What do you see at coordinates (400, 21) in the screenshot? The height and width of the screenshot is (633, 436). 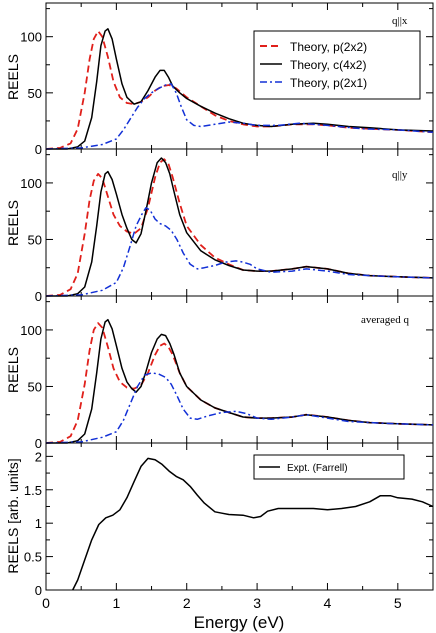 I see `panel-1-annotation: q||x` at bounding box center [400, 21].